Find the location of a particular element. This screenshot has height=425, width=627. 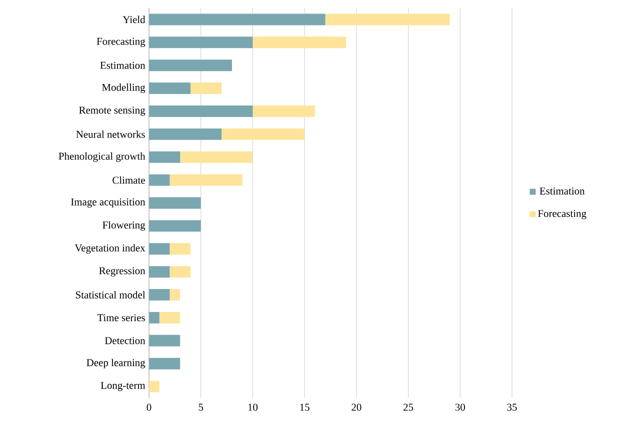

legend-label: Estimation is located at coordinates (562, 191).